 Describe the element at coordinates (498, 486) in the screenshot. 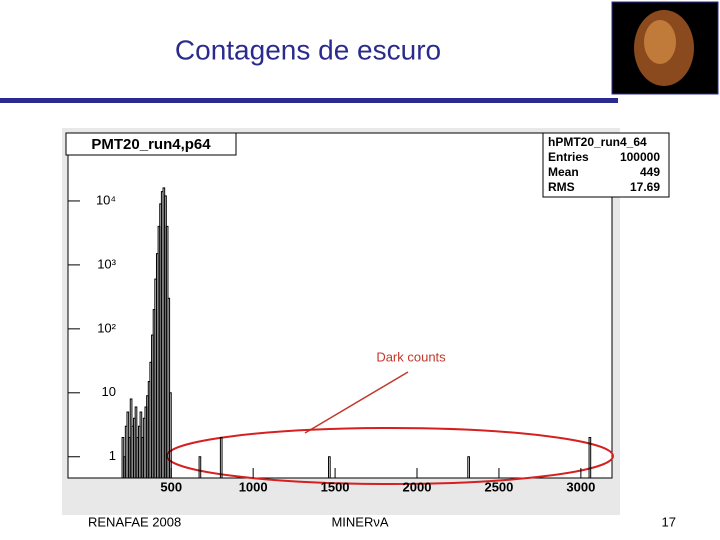

I see `x-tick-label: 2500` at that location.